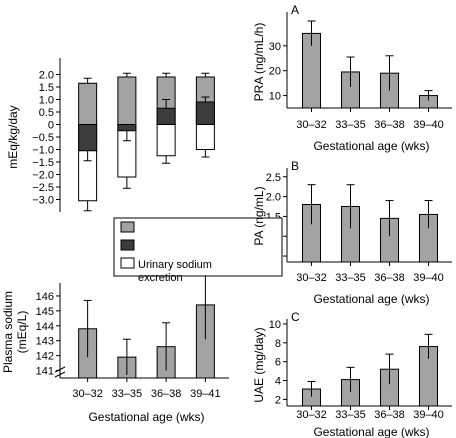 Image resolution: width=456 pixels, height=438 pixels. Describe the element at coordinates (278, 400) in the screenshot. I see `uae-y-tick-label: 2` at that location.